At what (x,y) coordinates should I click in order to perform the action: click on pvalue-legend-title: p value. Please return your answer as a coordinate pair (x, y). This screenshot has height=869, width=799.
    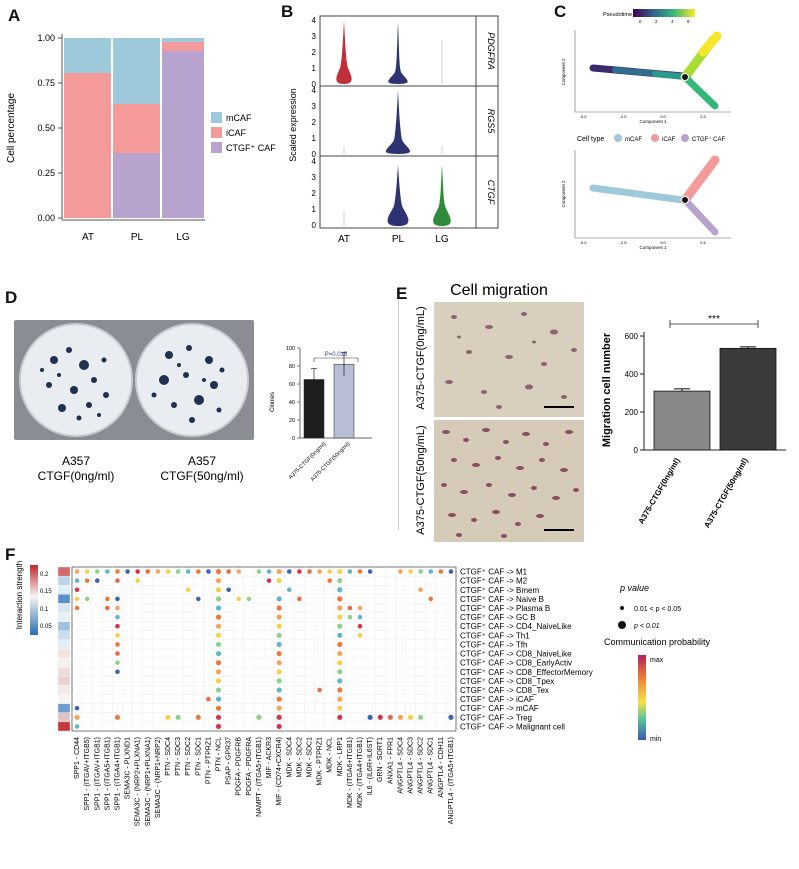
    Looking at the image, I should click on (634, 588).